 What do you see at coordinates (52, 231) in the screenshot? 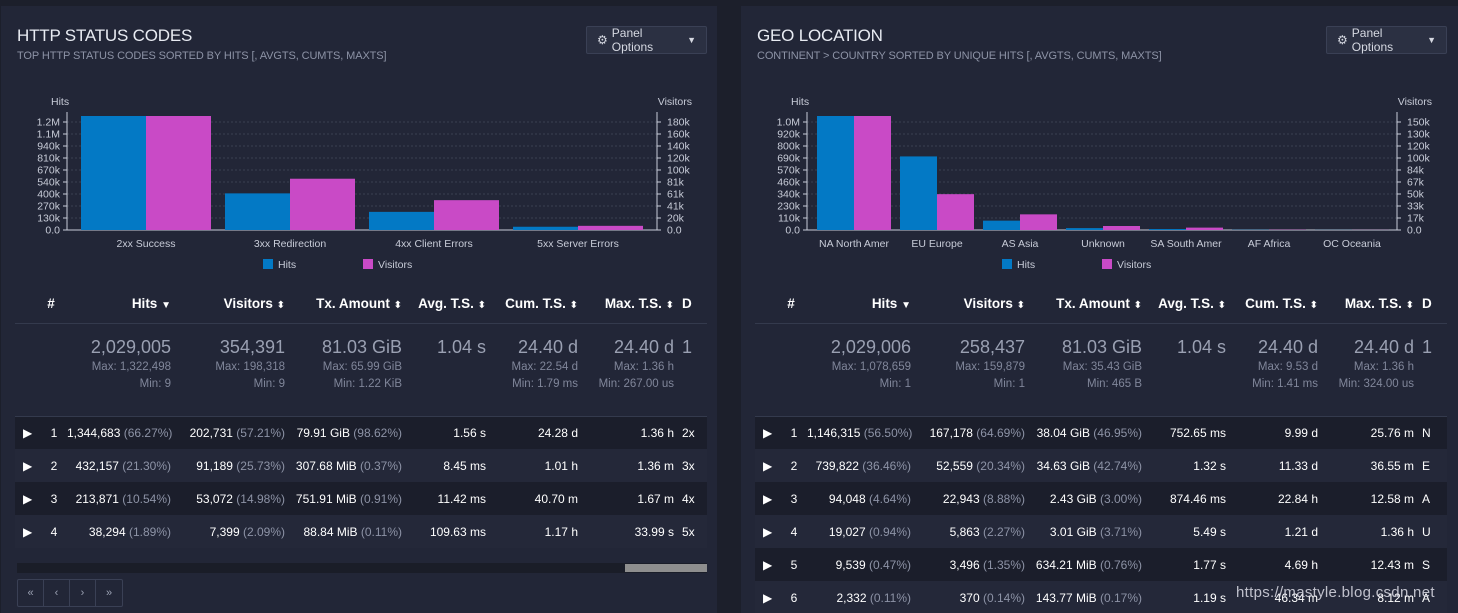
I see `left-tick-label: 0.0` at bounding box center [52, 231].